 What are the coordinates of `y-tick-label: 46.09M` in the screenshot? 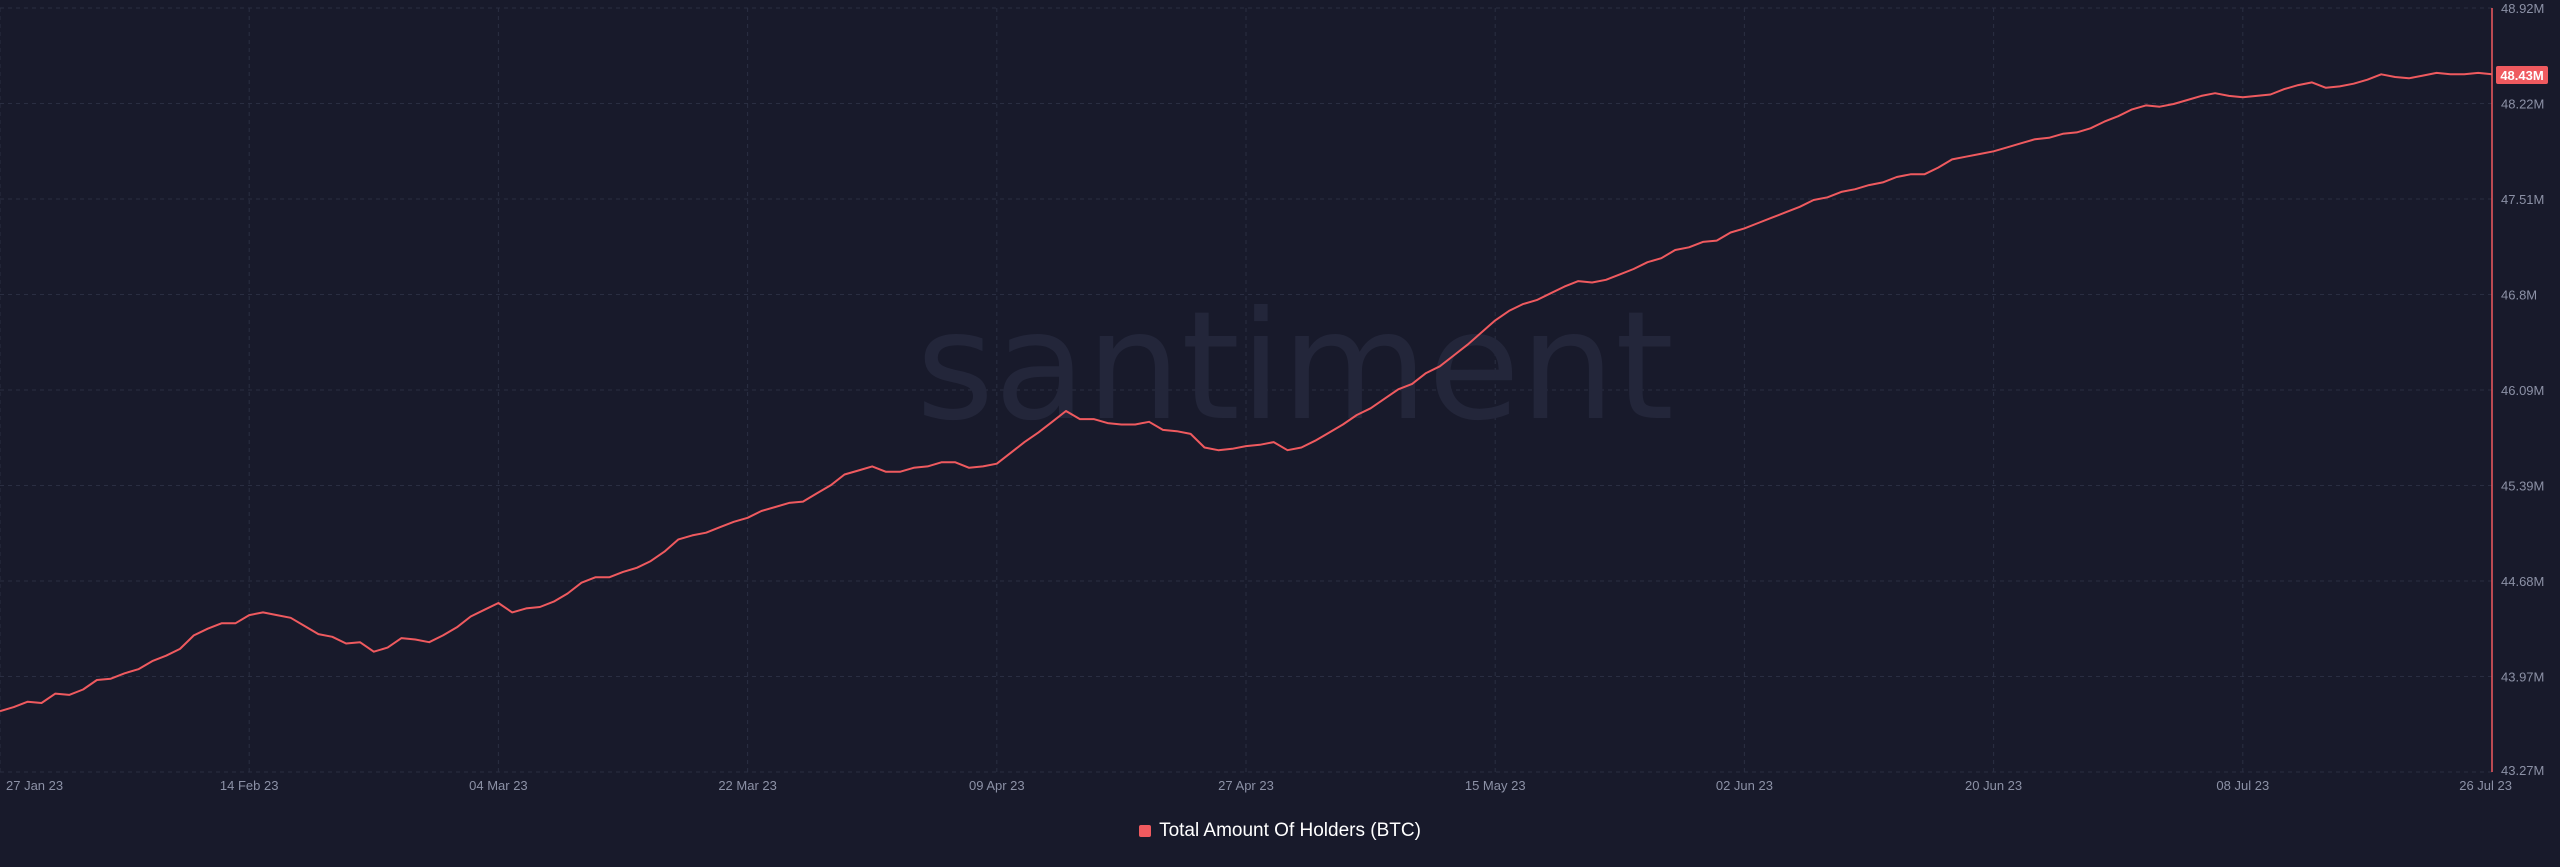 It's located at (2522, 390).